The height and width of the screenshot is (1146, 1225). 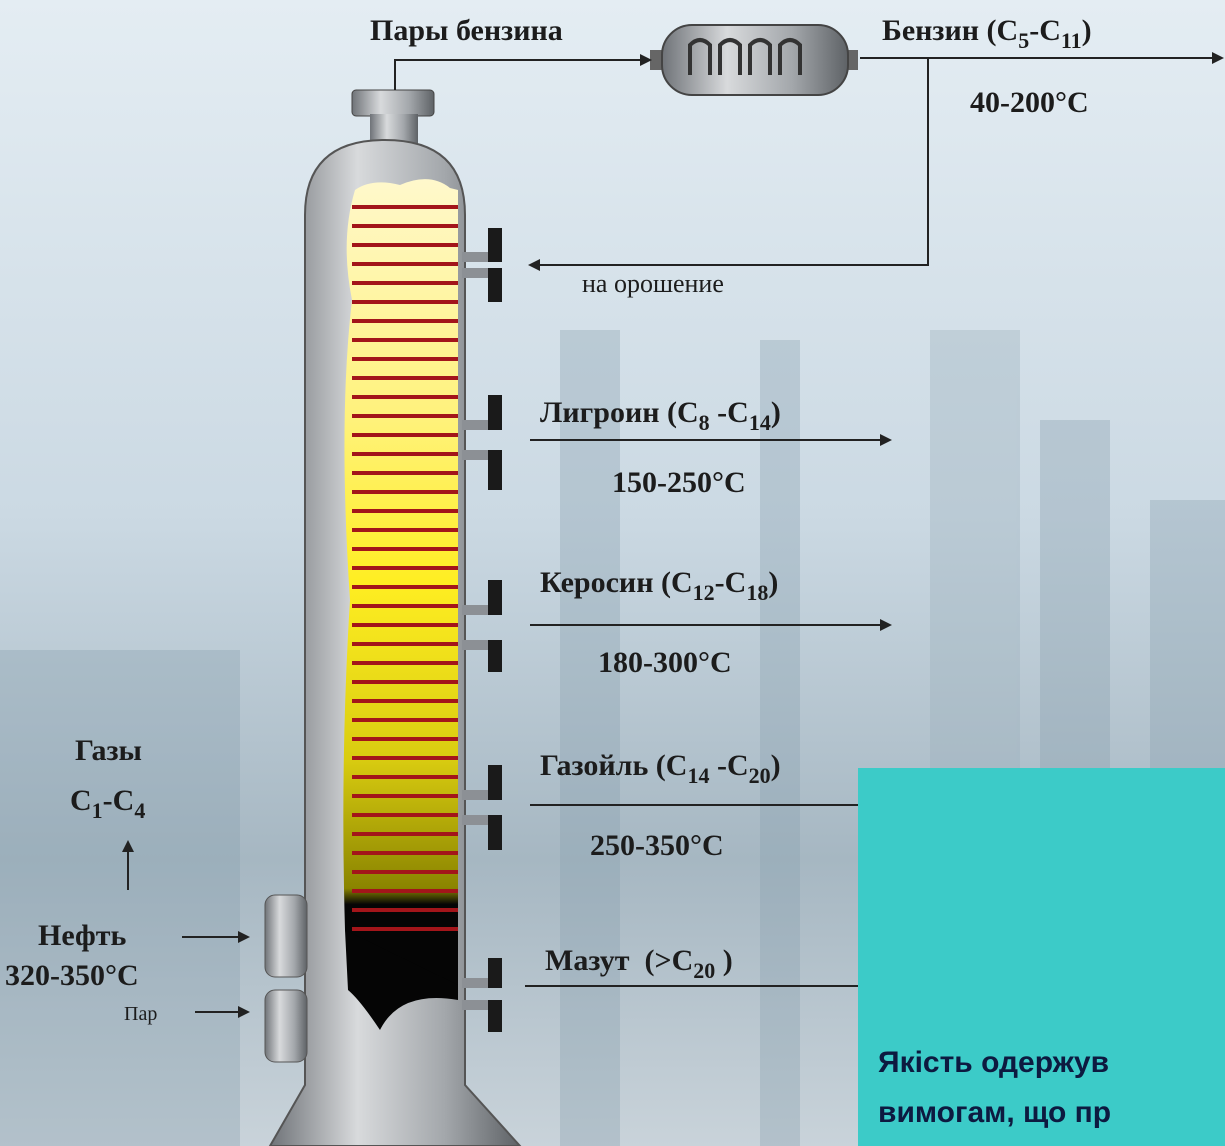 I want to click on subscript: 8, so click(x=704, y=422).